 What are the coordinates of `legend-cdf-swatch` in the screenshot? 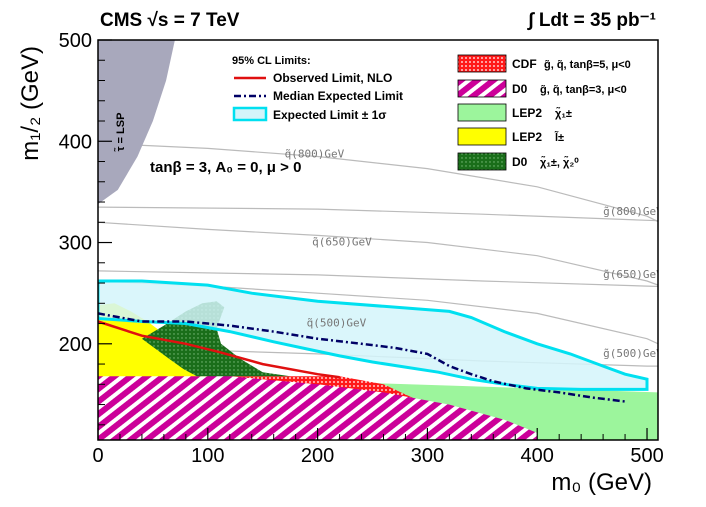 It's located at (482, 63).